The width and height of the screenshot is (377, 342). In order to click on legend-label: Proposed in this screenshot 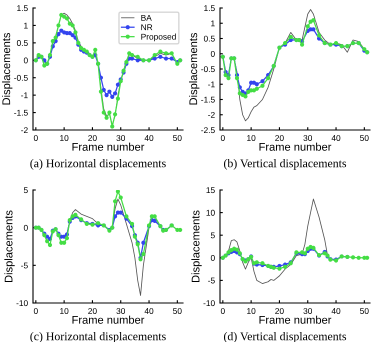, I will do `click(158, 38)`.